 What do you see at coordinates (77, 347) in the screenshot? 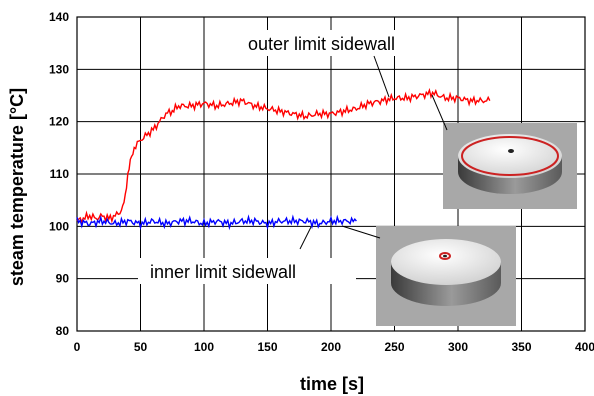
I see `x-tick-label: 0` at bounding box center [77, 347].